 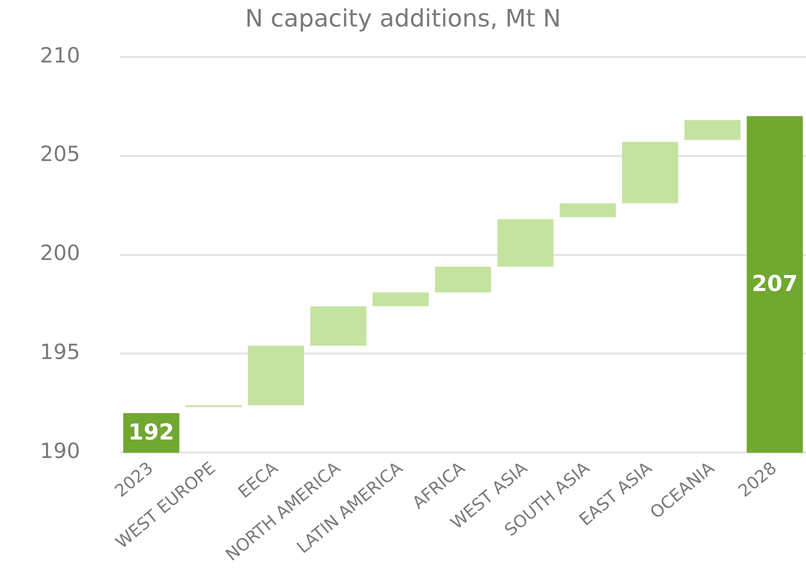 I want to click on chart-title: N capacity additions, Mt N, so click(x=403, y=18).